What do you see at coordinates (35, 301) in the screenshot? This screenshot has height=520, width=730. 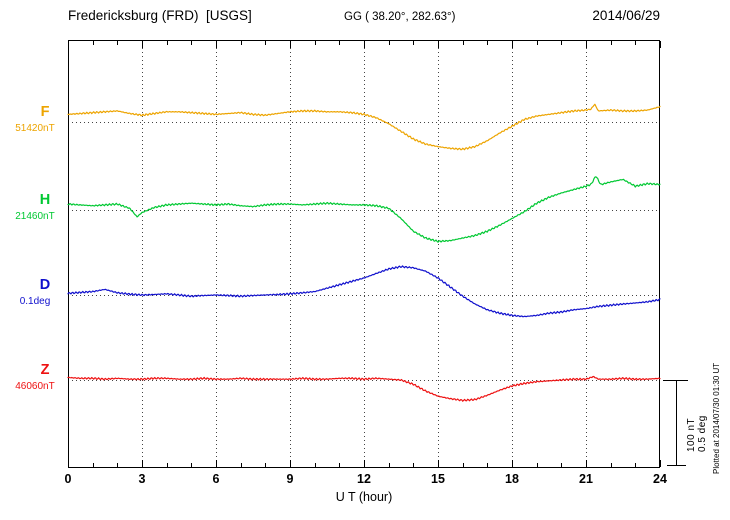 I see `trace-baseline-label-D: 0.1deg` at bounding box center [35, 301].